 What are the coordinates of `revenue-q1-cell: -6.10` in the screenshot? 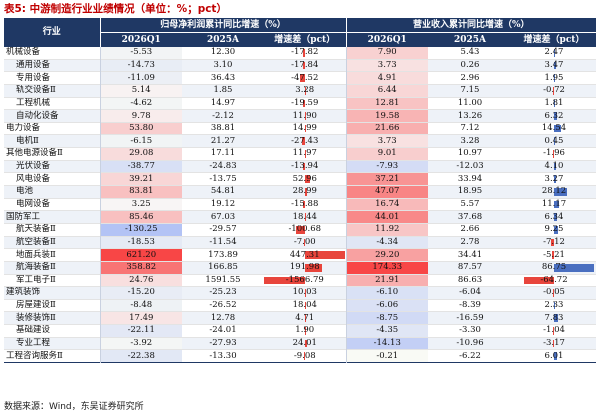 It's located at (386, 293).